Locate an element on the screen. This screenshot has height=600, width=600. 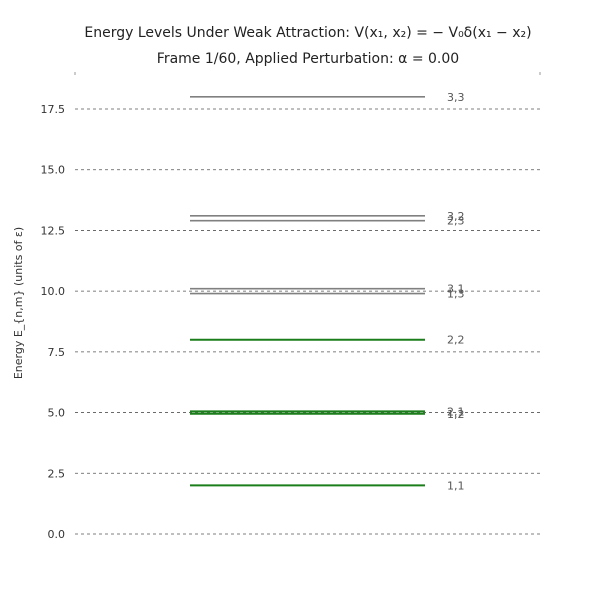
energy-level-label-1-3: 1,3 is located at coordinates (456, 294).